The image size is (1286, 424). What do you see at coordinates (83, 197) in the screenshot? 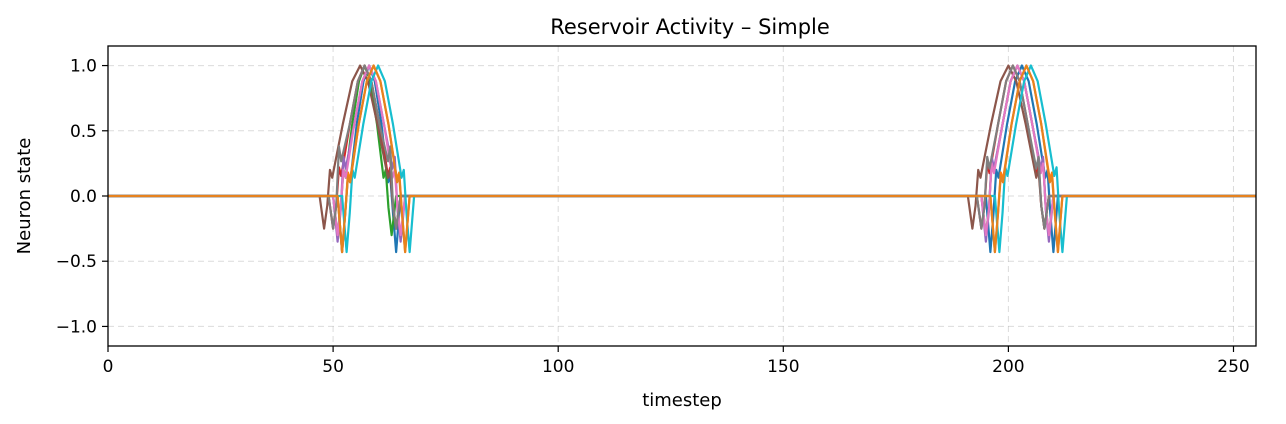
I see `y-tick-label: 0.0` at bounding box center [83, 197].